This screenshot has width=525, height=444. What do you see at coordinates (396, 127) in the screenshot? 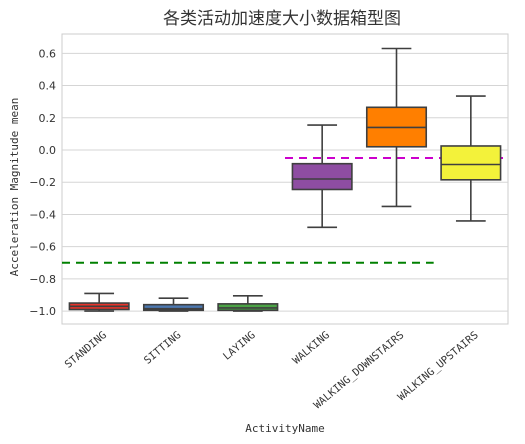
I see `box-walking-downstairs` at bounding box center [396, 127].